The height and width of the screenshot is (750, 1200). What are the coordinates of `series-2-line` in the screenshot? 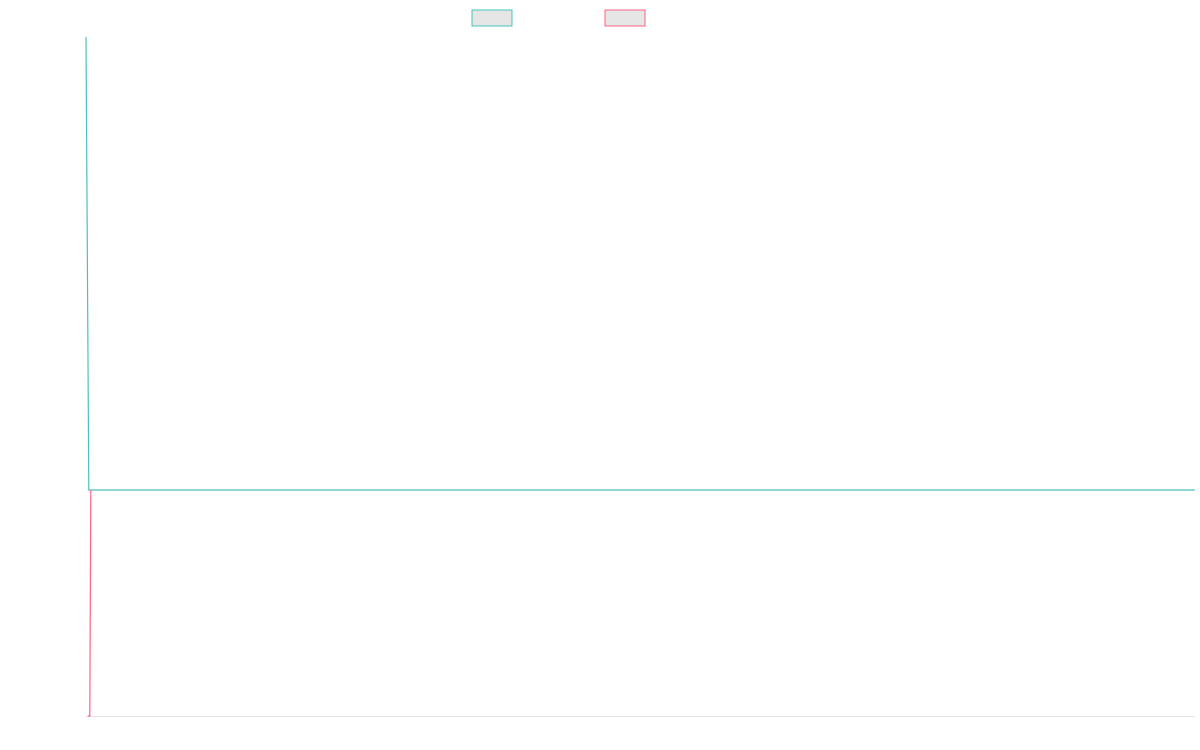 It's located at (89, 603).